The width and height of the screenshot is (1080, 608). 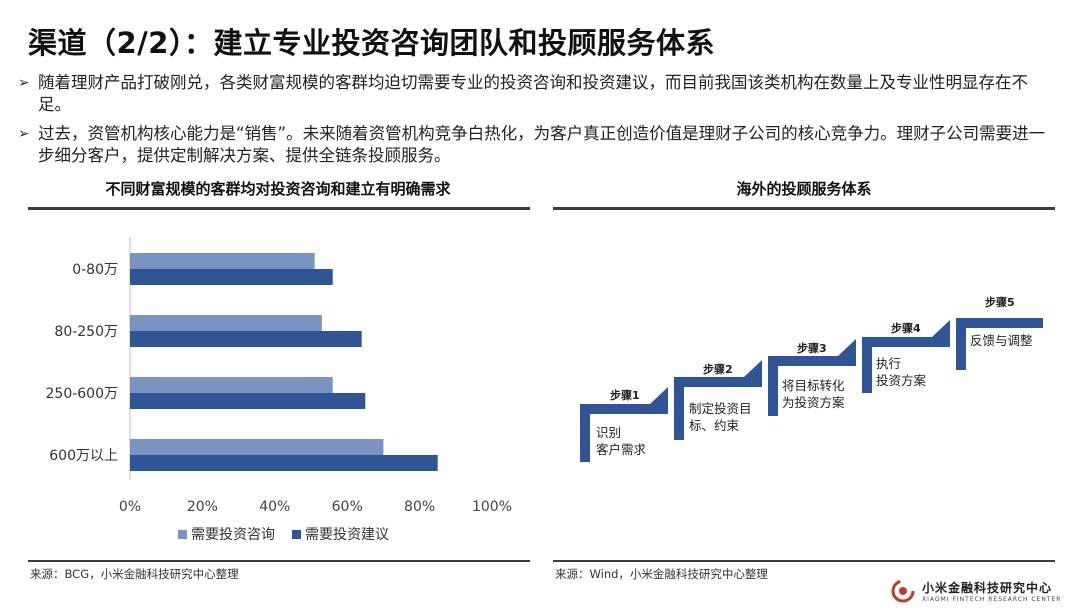 What do you see at coordinates (274, 507) in the screenshot?
I see `x-tick-label: 40%` at bounding box center [274, 507].